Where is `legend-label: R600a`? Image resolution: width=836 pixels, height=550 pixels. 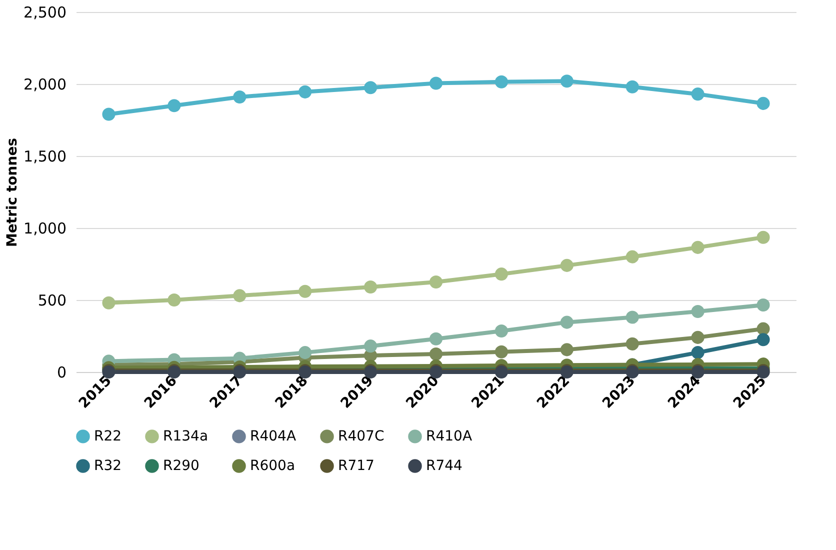 legend-label: R600a is located at coordinates (273, 466).